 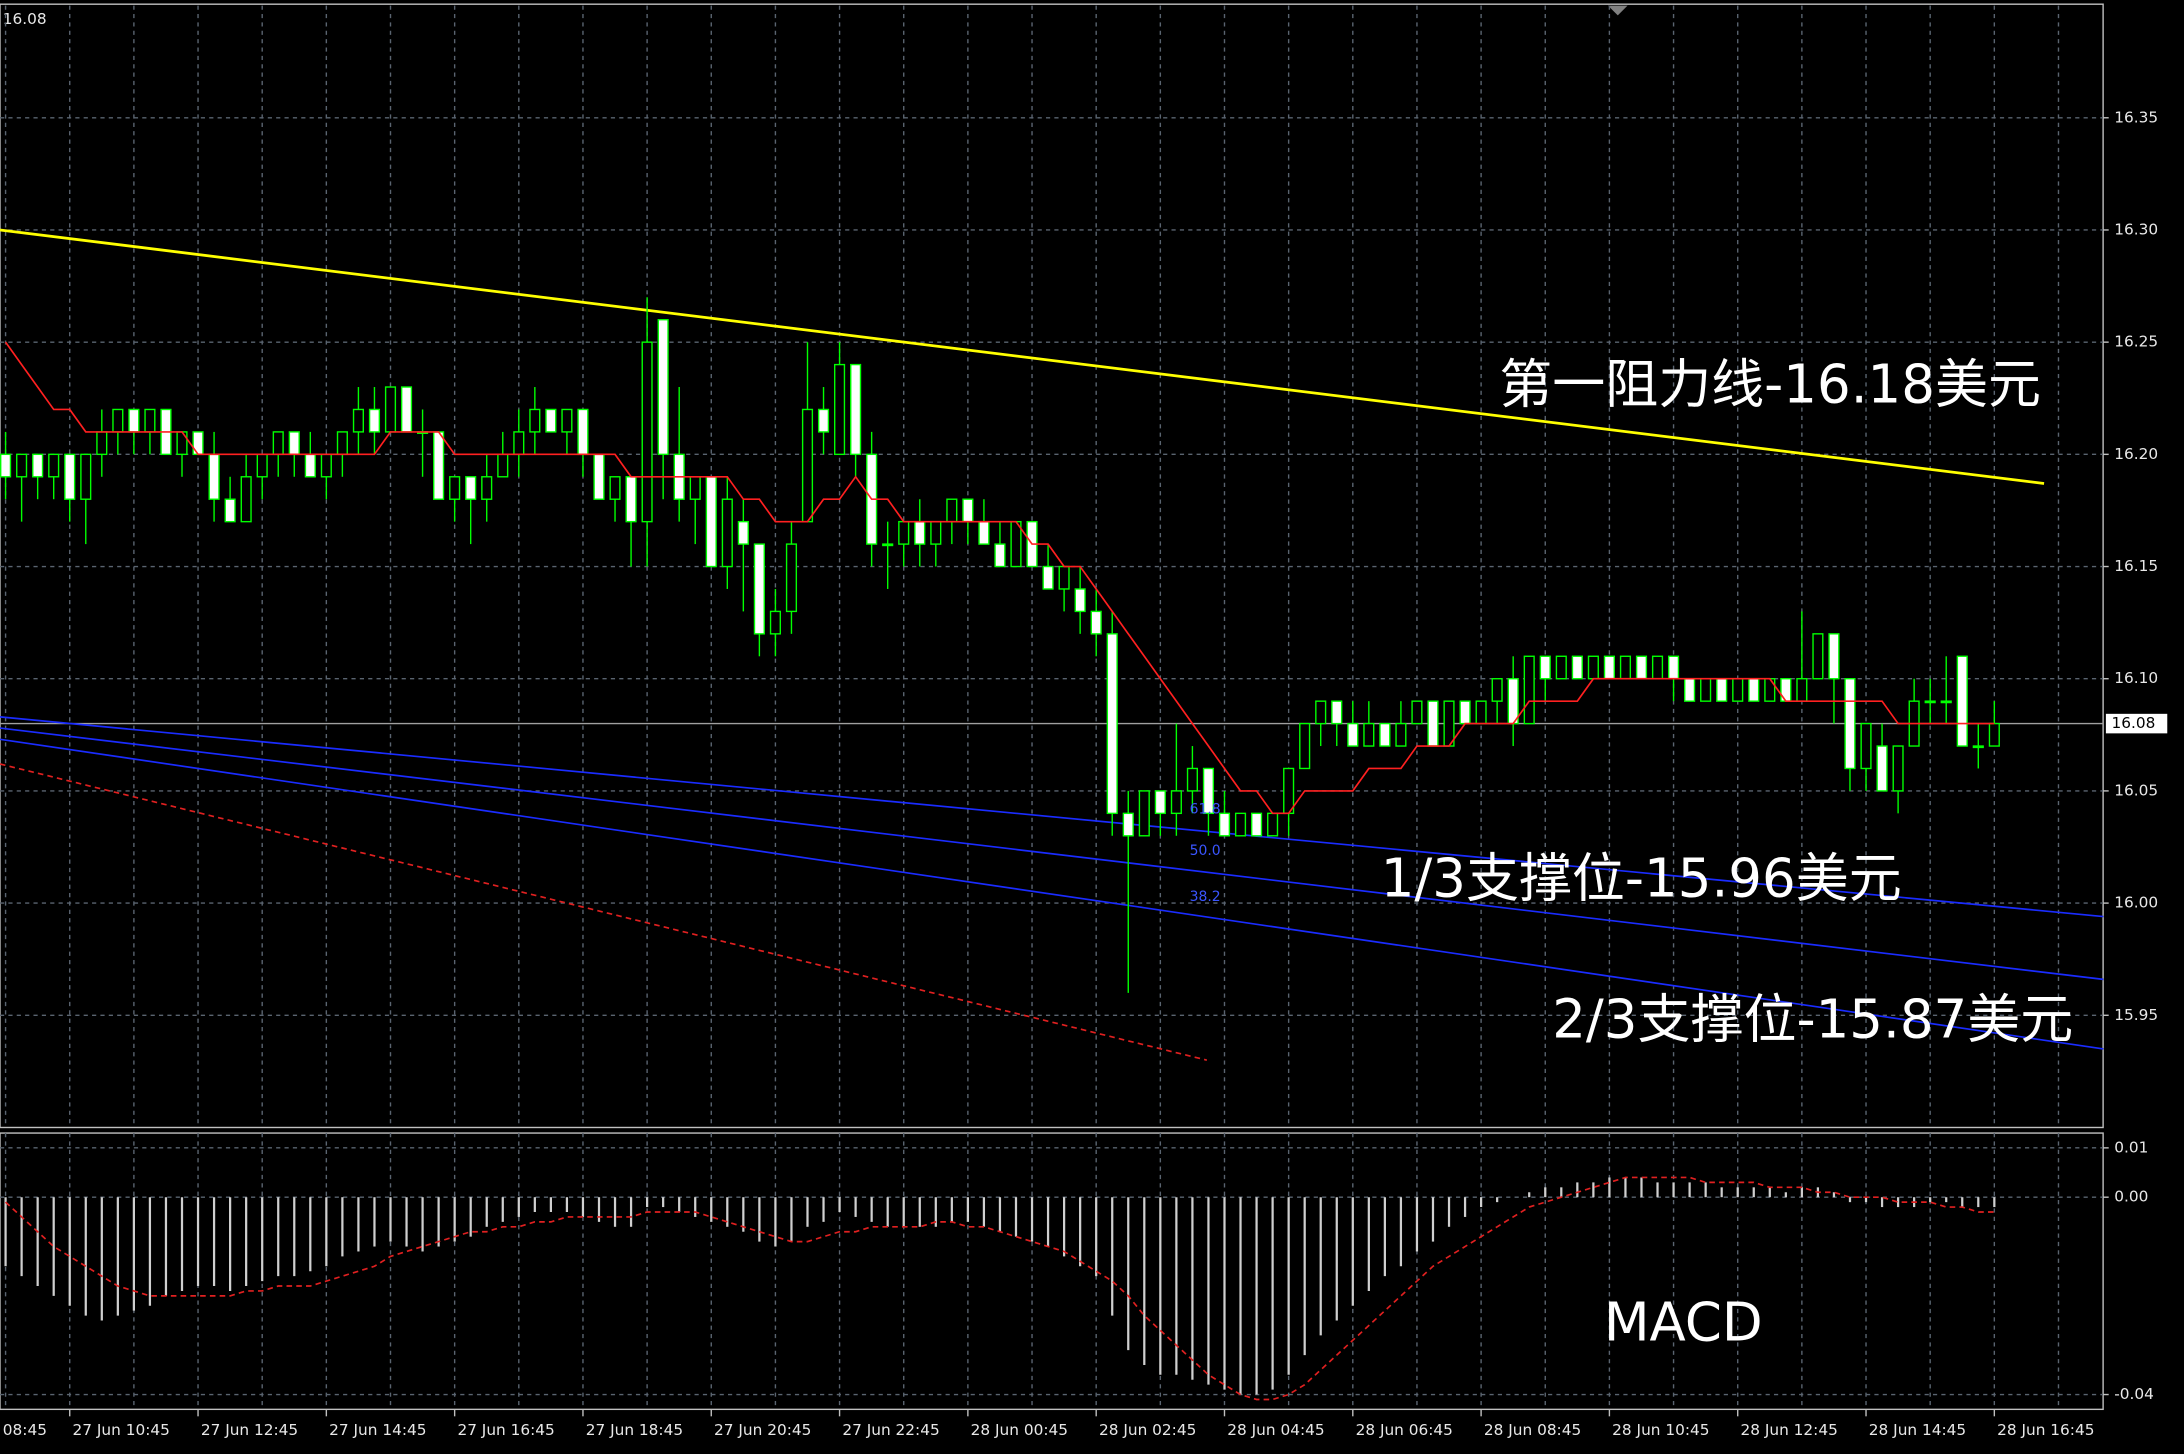 What do you see at coordinates (2136, 342) in the screenshot?
I see `y-tick-label: 16.25` at bounding box center [2136, 342].